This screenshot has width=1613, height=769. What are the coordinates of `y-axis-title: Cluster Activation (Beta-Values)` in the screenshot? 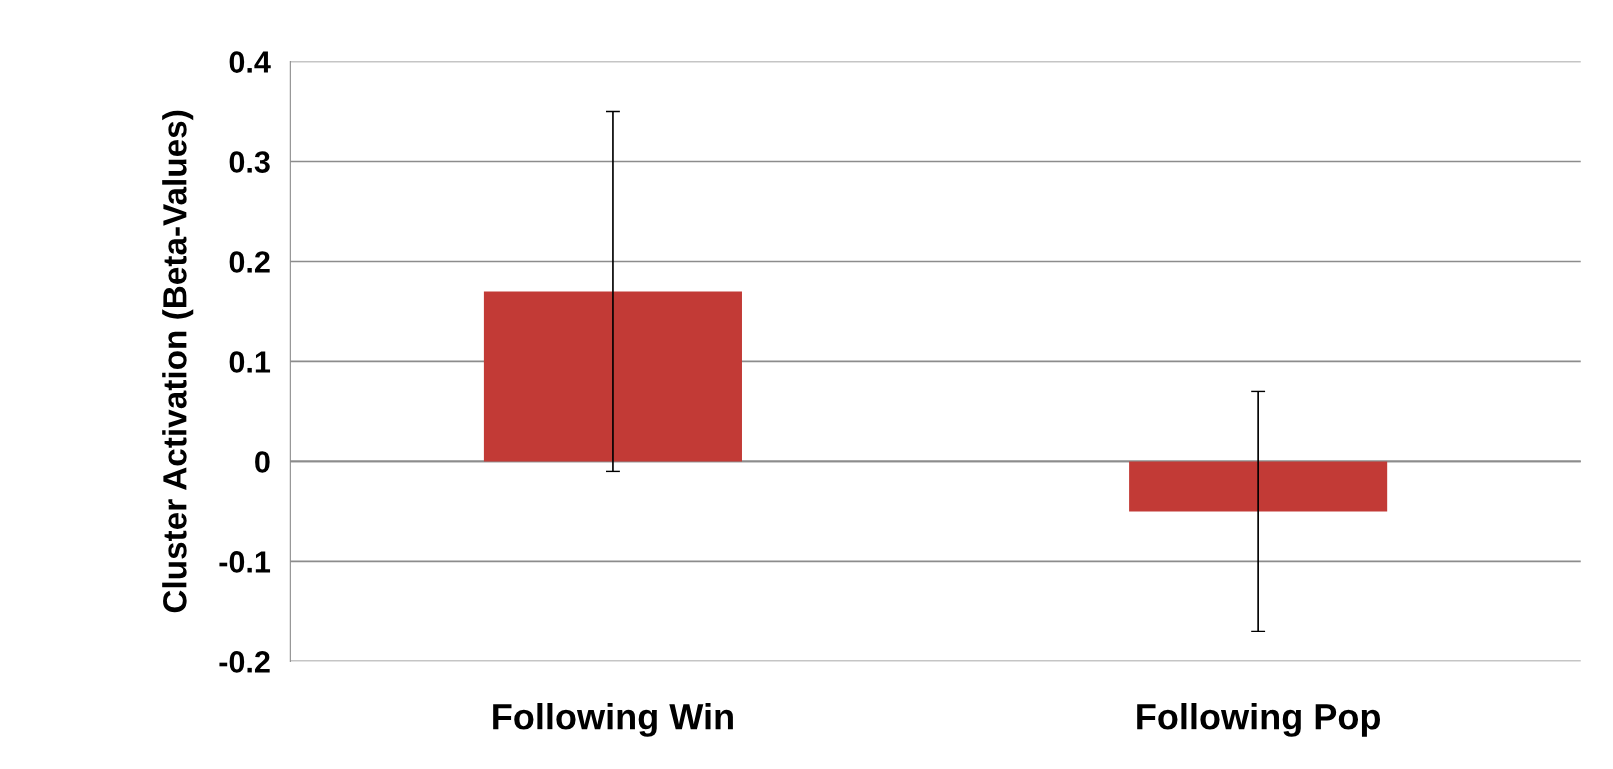 It's located at (178, 361).